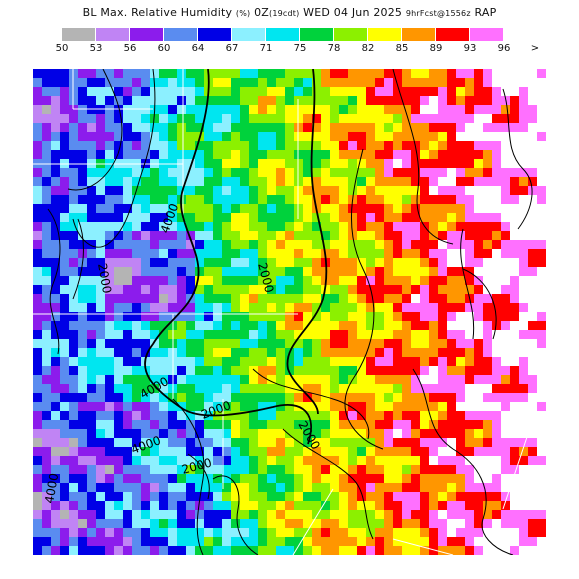 The height and width of the screenshot is (579, 579). I want to click on title-fcst: 9hrFcst@1556z, so click(438, 13).